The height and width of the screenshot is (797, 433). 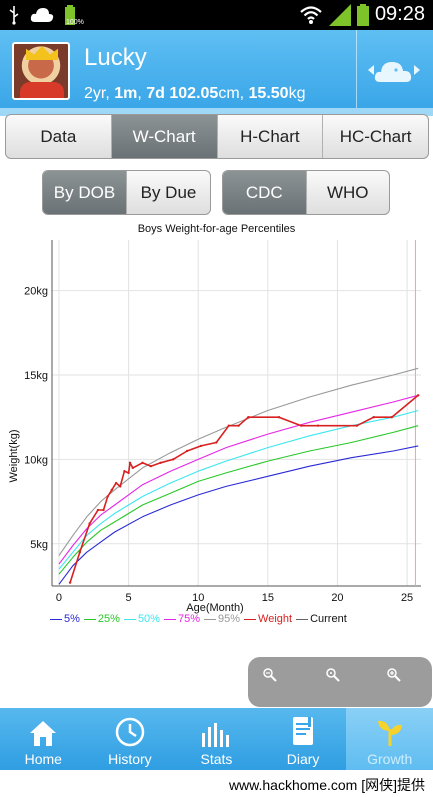 What do you see at coordinates (36, 292) in the screenshot?
I see `y-tick-label: 20kg` at bounding box center [36, 292].